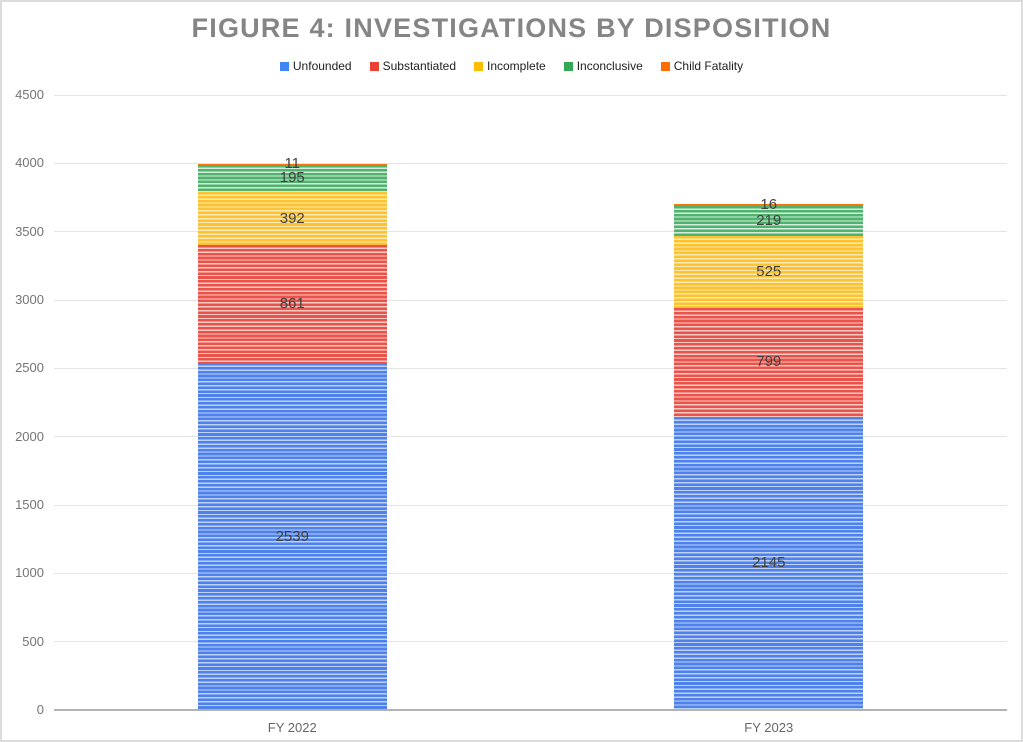 The image size is (1023, 742). I want to click on bar-value-substantiated-fy-2022: 861, so click(292, 304).